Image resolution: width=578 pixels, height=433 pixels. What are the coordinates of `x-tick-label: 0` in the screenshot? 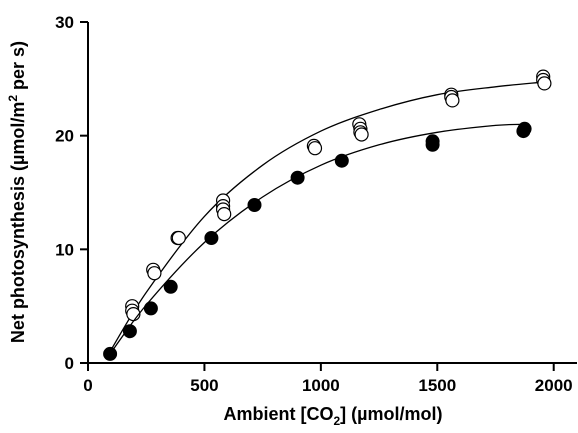 It's located at (87, 385).